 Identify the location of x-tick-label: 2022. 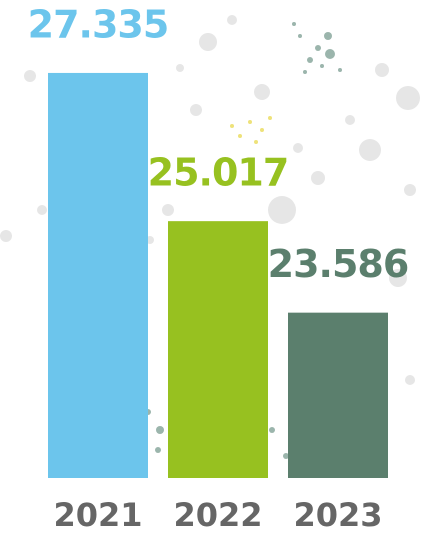
(217, 515).